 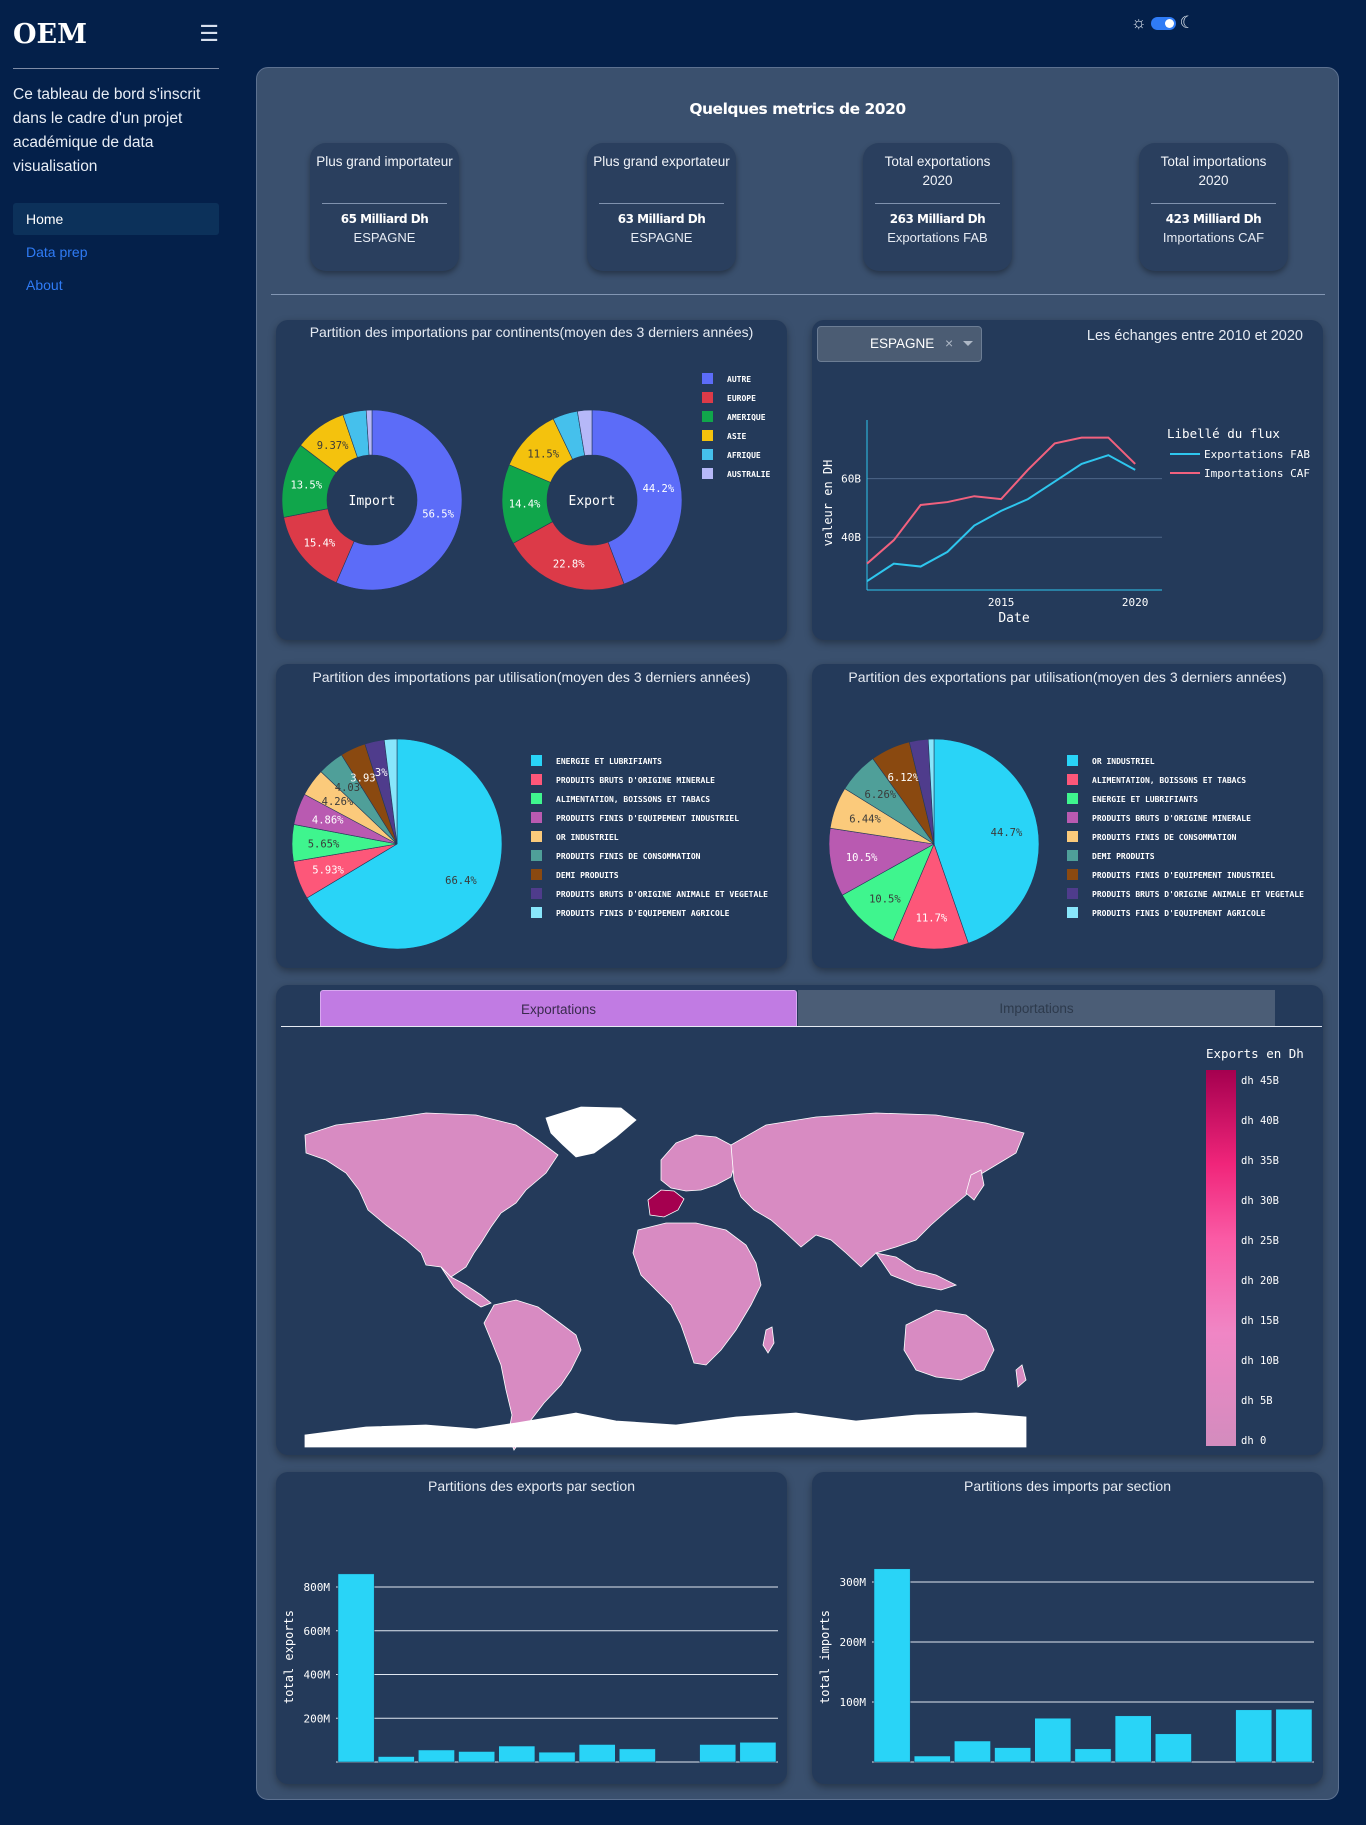 I want to click on pie-value-label: 11.5%, so click(x=543, y=454).